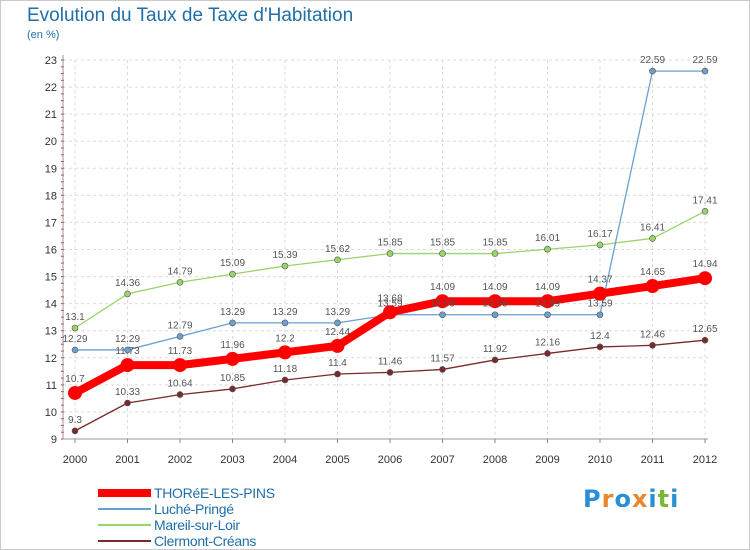  What do you see at coordinates (389, 243) in the screenshot?
I see `data-label: 15.85` at bounding box center [389, 243].